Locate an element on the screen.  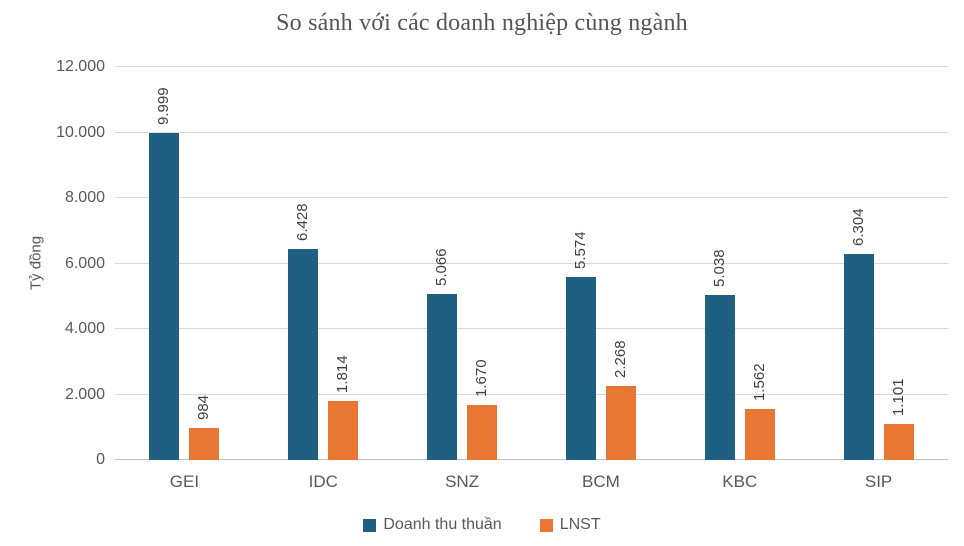
bar-value-label: 984 is located at coordinates (204, 407).